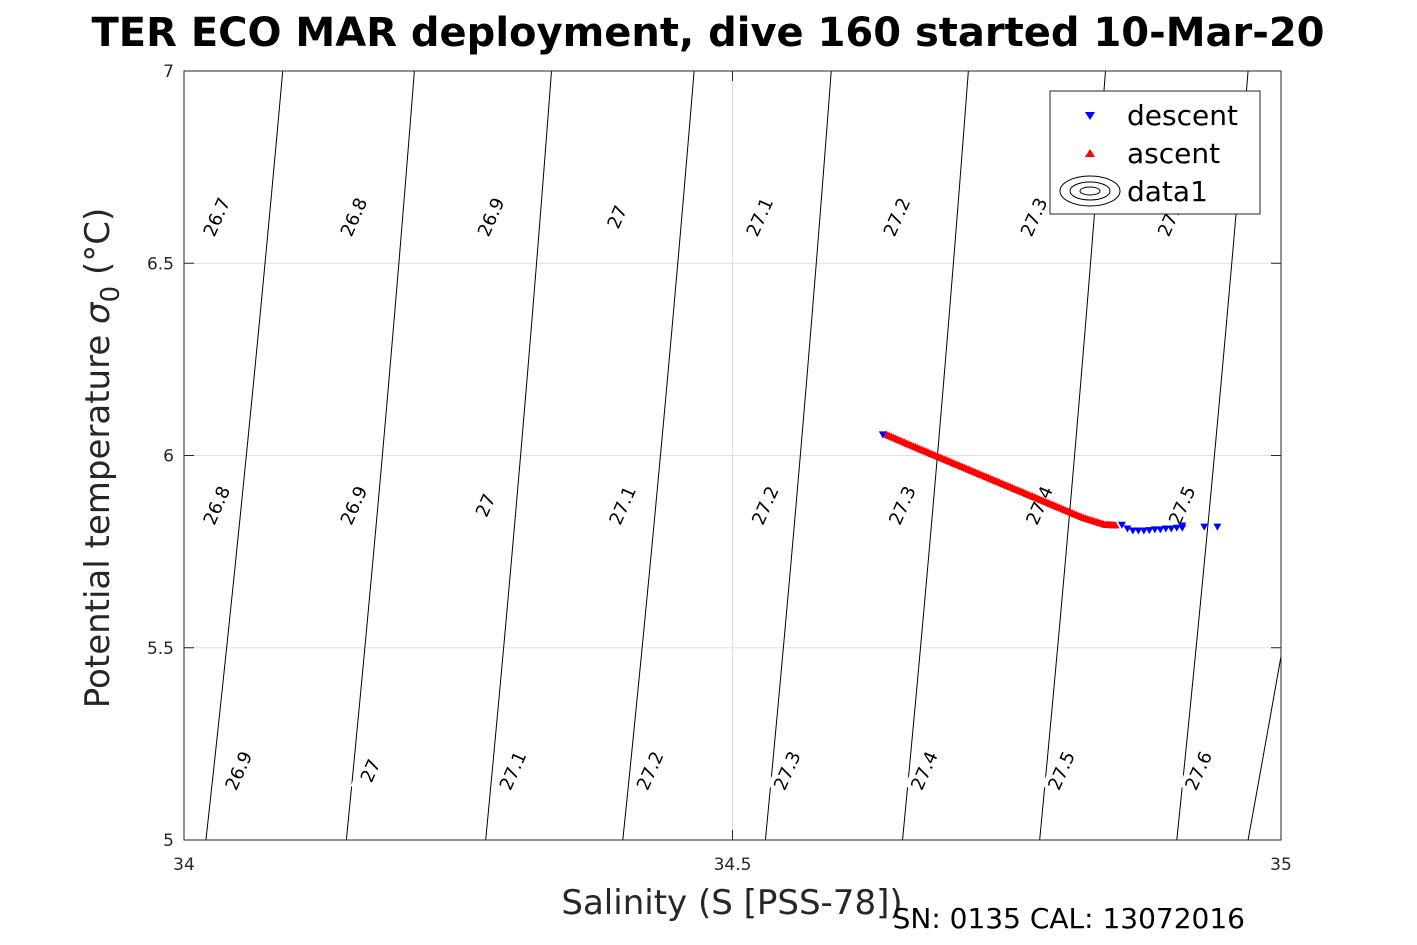 Image resolution: width=1417 pixels, height=945 pixels. I want to click on legend-descent-label: descent, so click(1182, 115).